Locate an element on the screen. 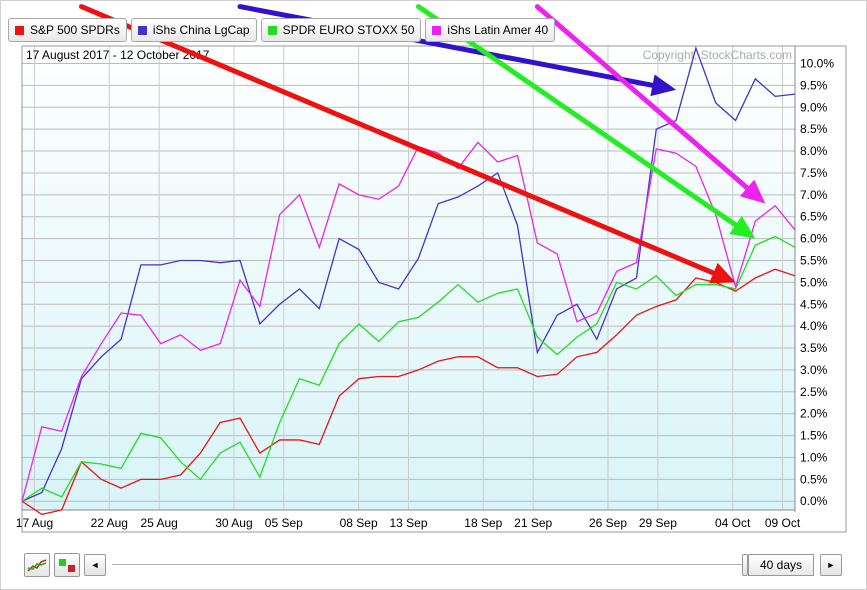 This screenshot has width=867, height=590. x-tick-label: 22 Aug is located at coordinates (109, 523).